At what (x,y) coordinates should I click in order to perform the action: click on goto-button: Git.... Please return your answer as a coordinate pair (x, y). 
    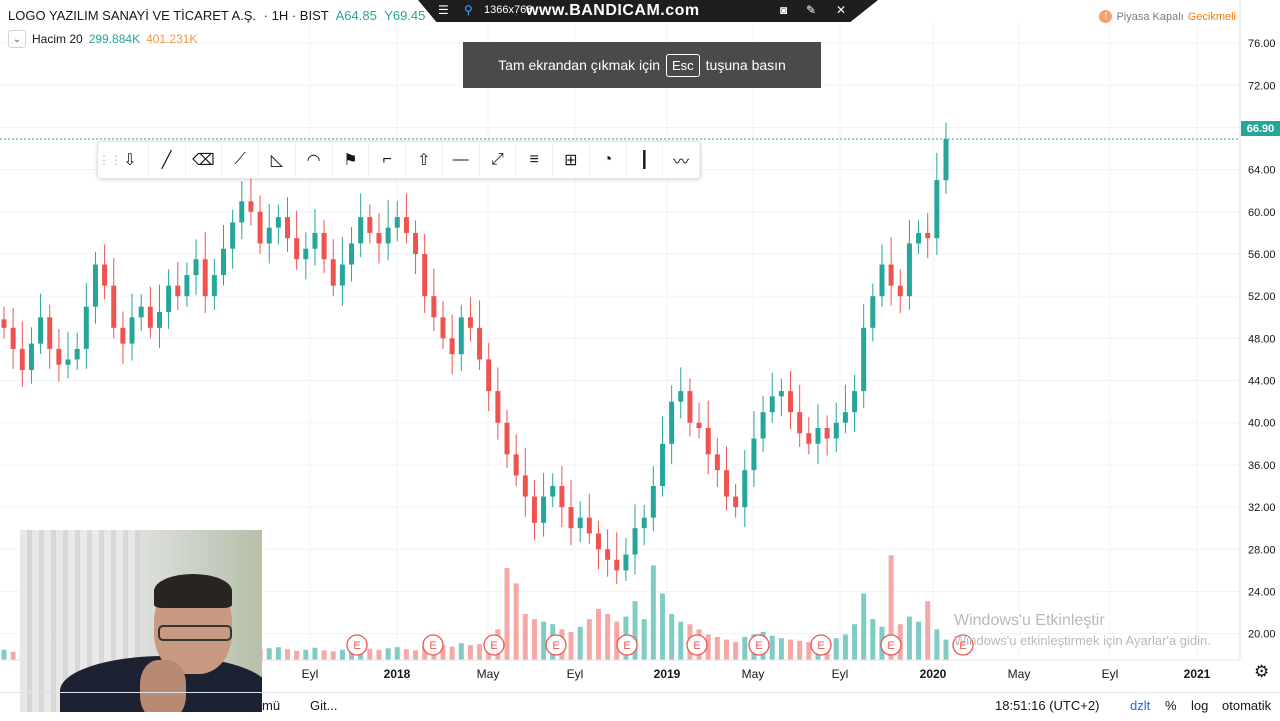
    Looking at the image, I should click on (324, 705).